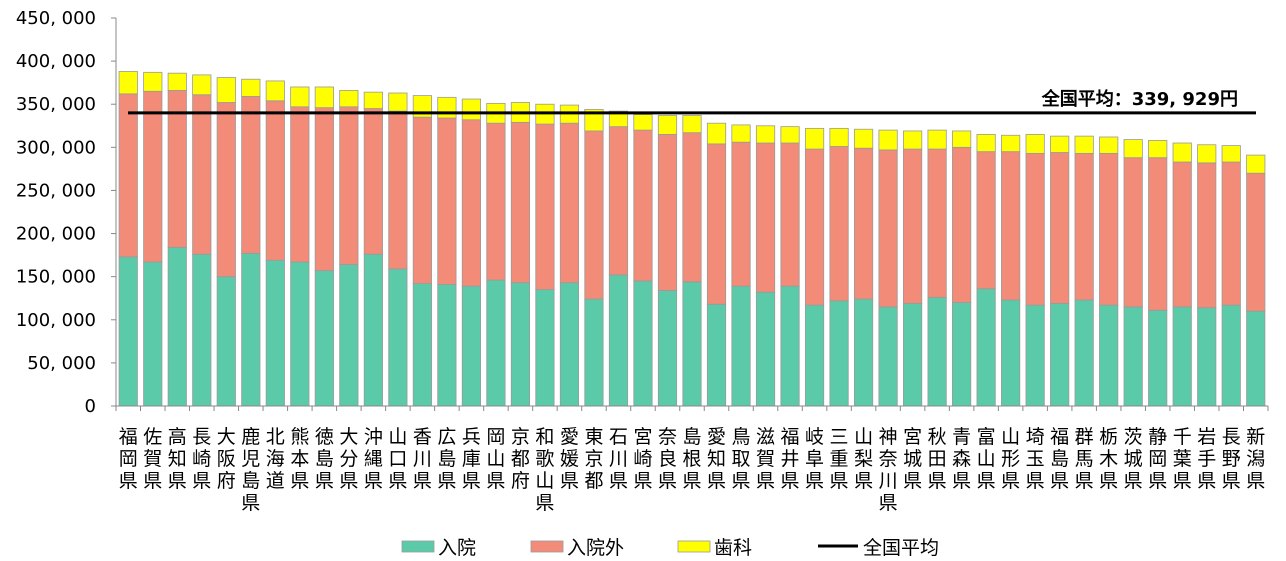 The height and width of the screenshot is (561, 1286). I want to click on x-category-label: 熊本県, so click(299, 459).